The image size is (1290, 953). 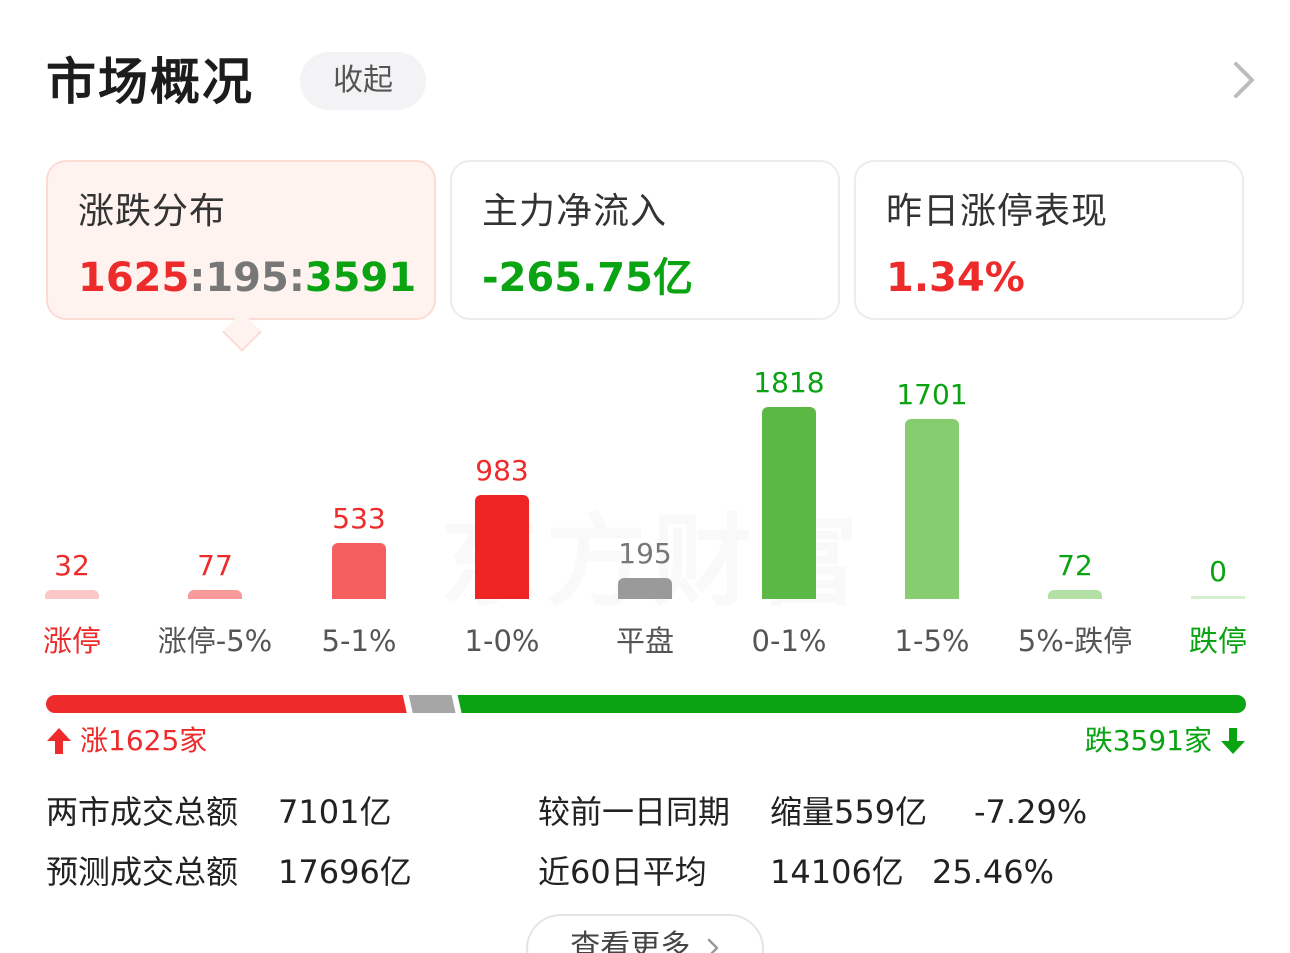 What do you see at coordinates (72, 565) in the screenshot?
I see `bar-value-label: 32` at bounding box center [72, 565].